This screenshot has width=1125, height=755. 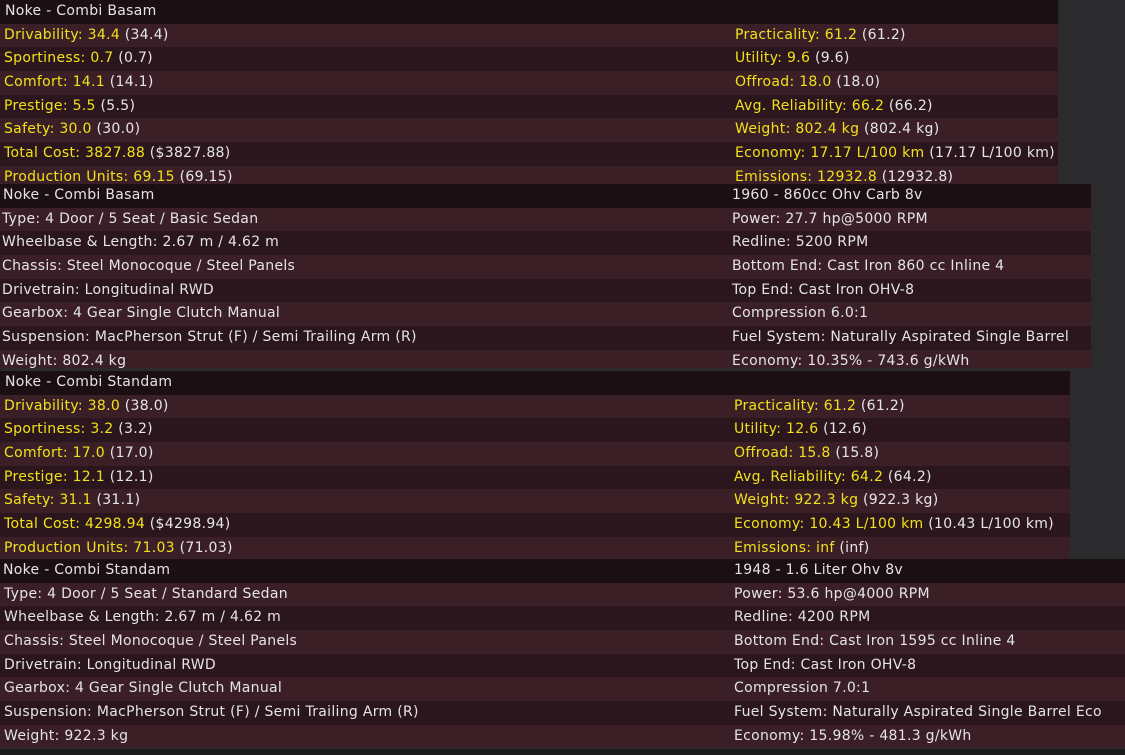 What do you see at coordinates (72, 130) in the screenshot?
I see `stat-cell-left: Safety: 30.0 (30.0)` at bounding box center [72, 130].